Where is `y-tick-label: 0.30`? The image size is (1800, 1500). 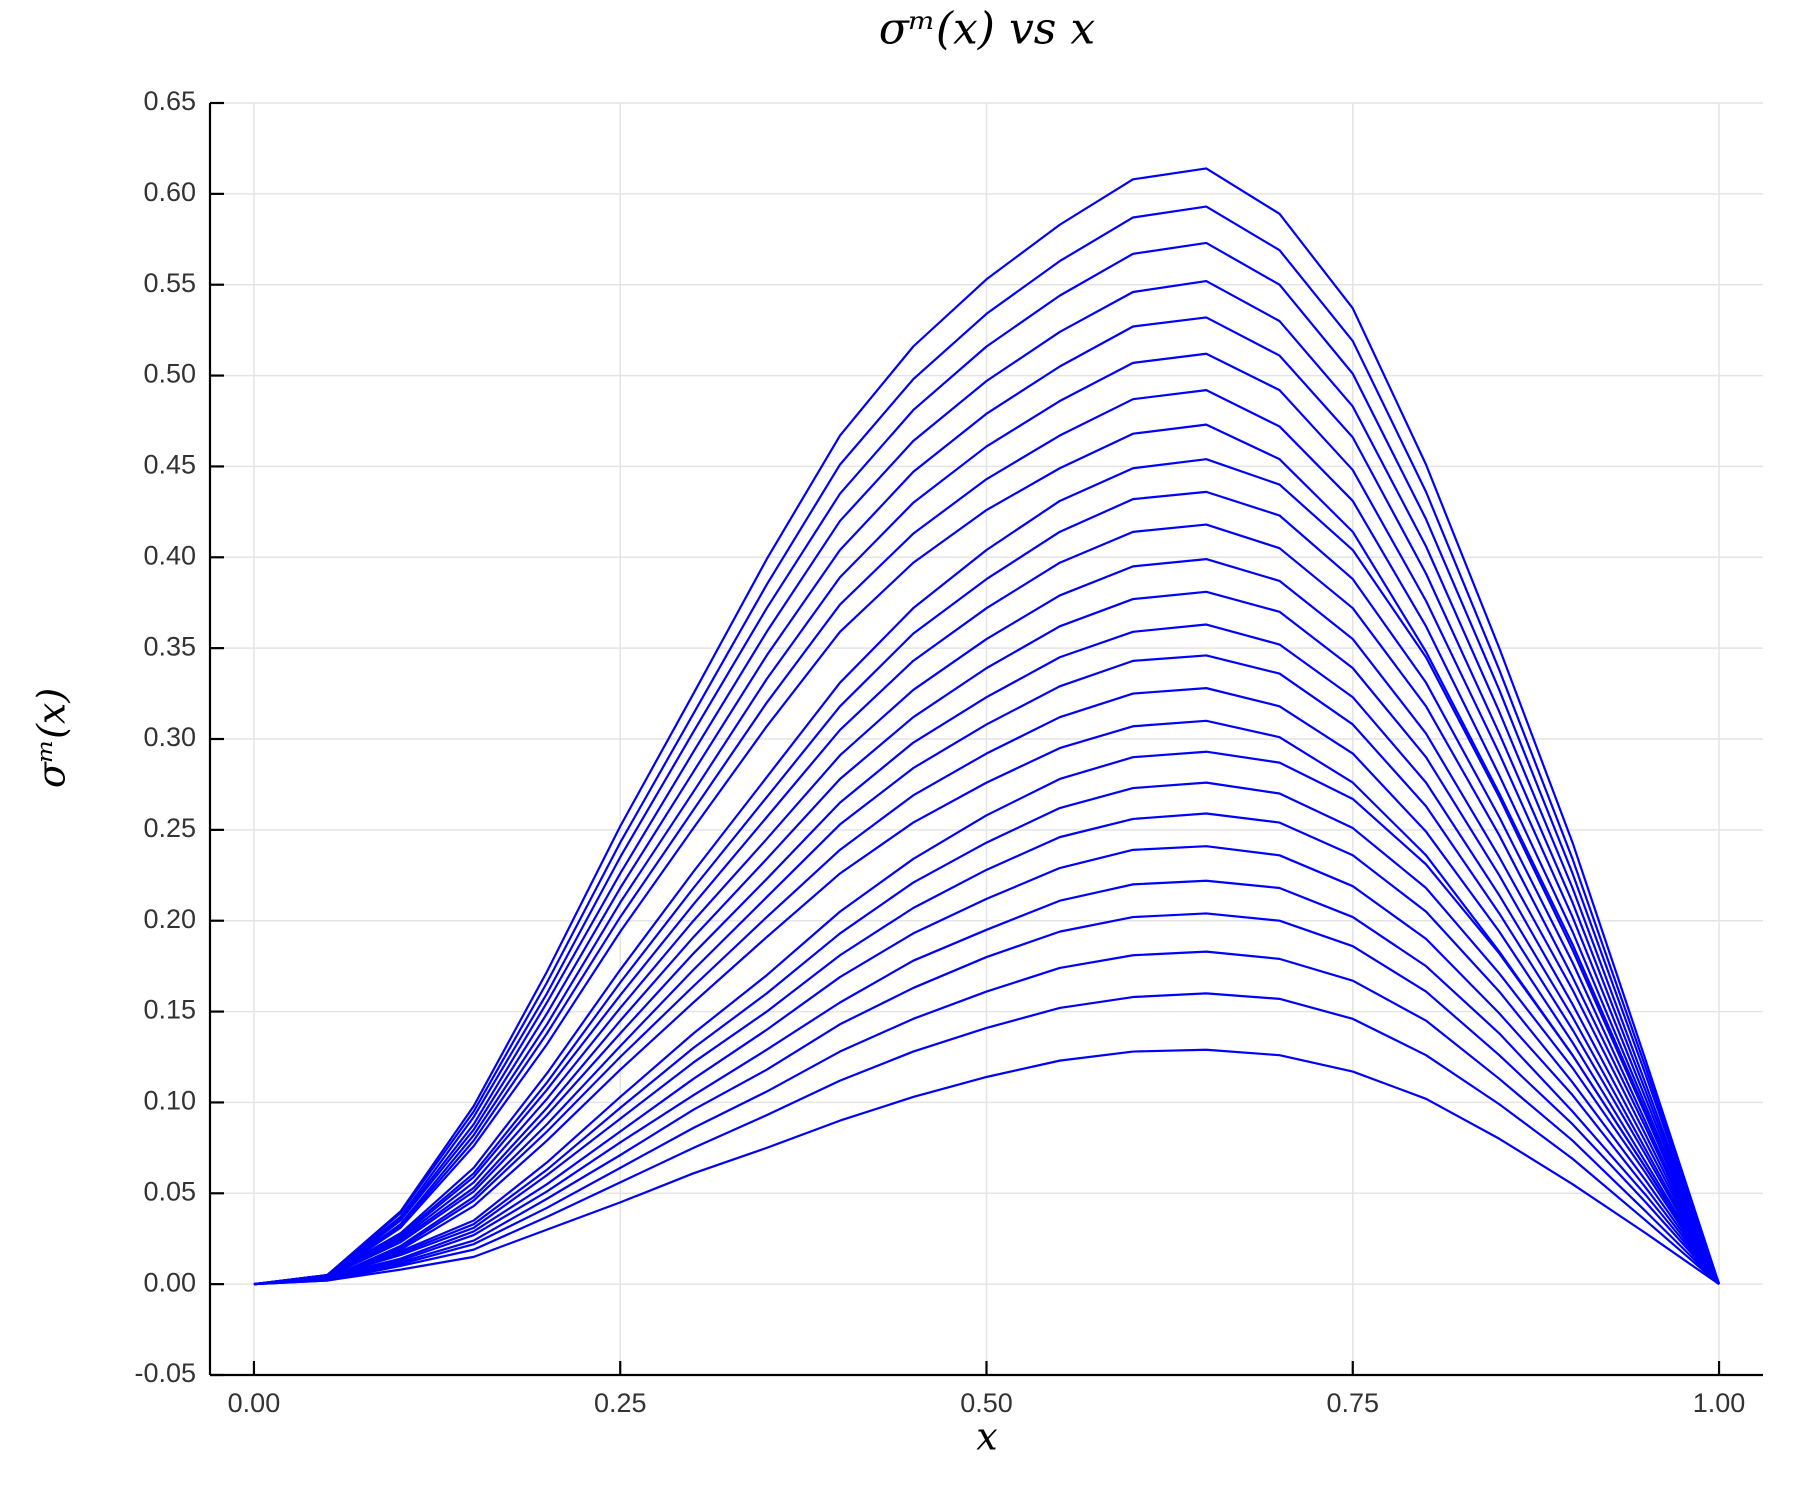
y-tick-label: 0.30 is located at coordinates (169, 737).